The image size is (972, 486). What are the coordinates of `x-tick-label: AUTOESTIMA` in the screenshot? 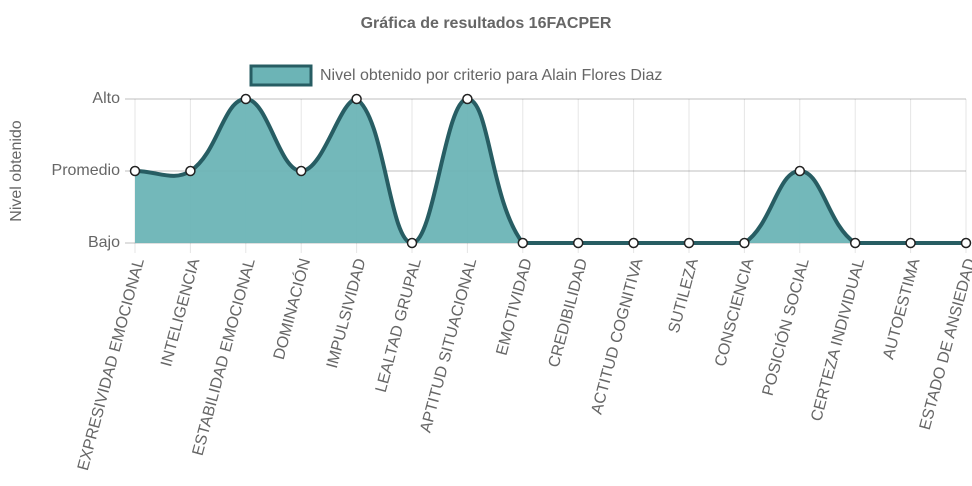 It's located at (901, 308).